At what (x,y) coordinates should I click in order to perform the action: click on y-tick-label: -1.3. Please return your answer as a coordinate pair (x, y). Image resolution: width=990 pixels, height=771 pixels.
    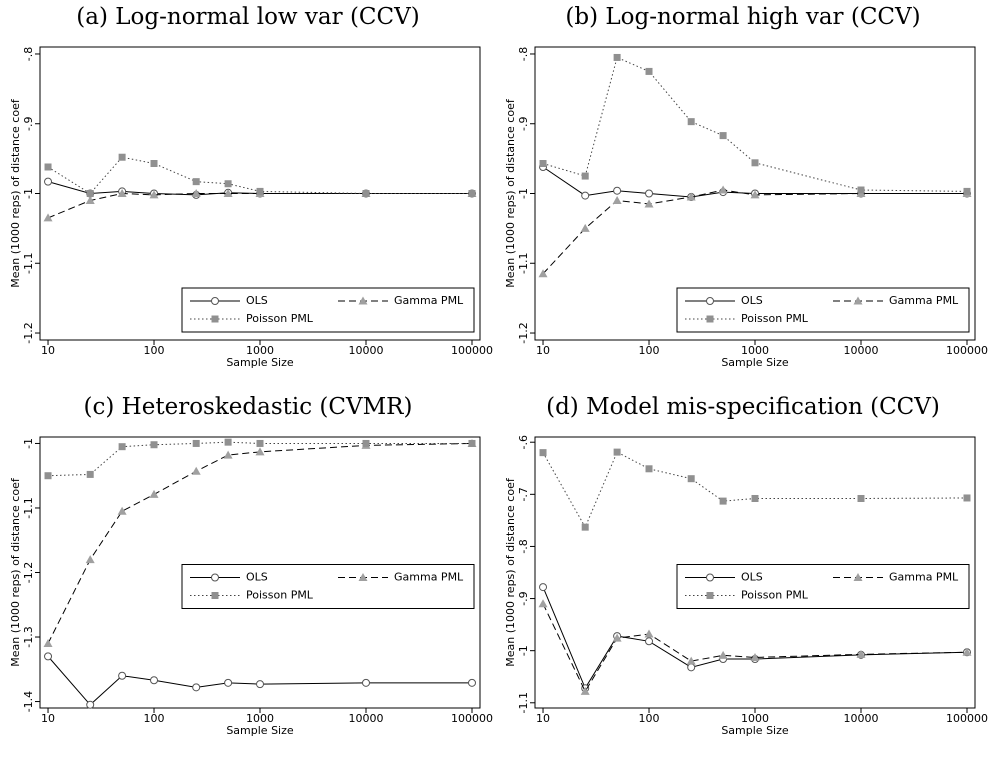
    Looking at the image, I should click on (28, 636).